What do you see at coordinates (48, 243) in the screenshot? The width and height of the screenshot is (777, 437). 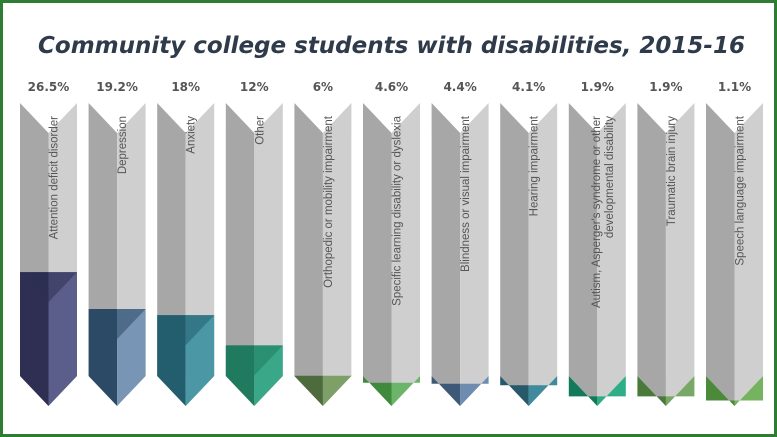 I see `bar-group: 26.5% Attention deficit disorder` at bounding box center [48, 243].